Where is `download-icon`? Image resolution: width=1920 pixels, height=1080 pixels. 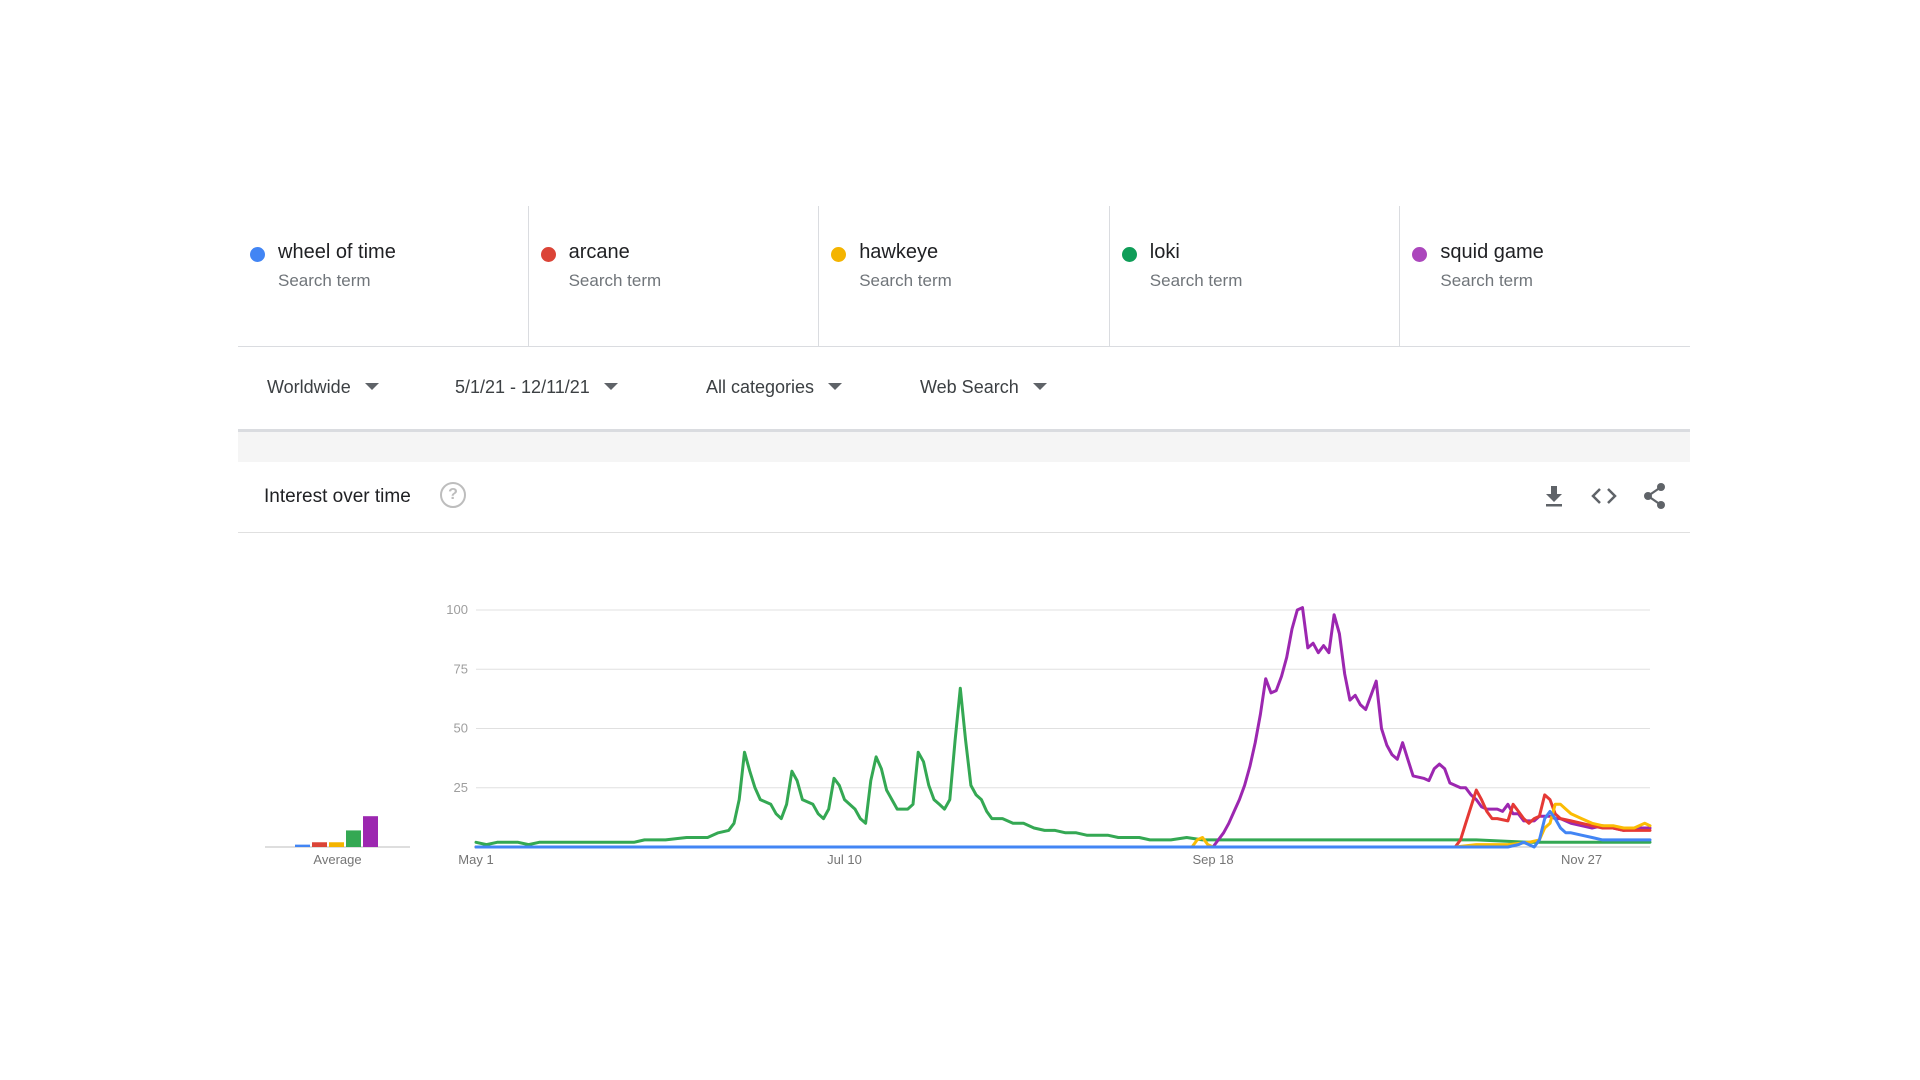 download-icon is located at coordinates (1554, 496).